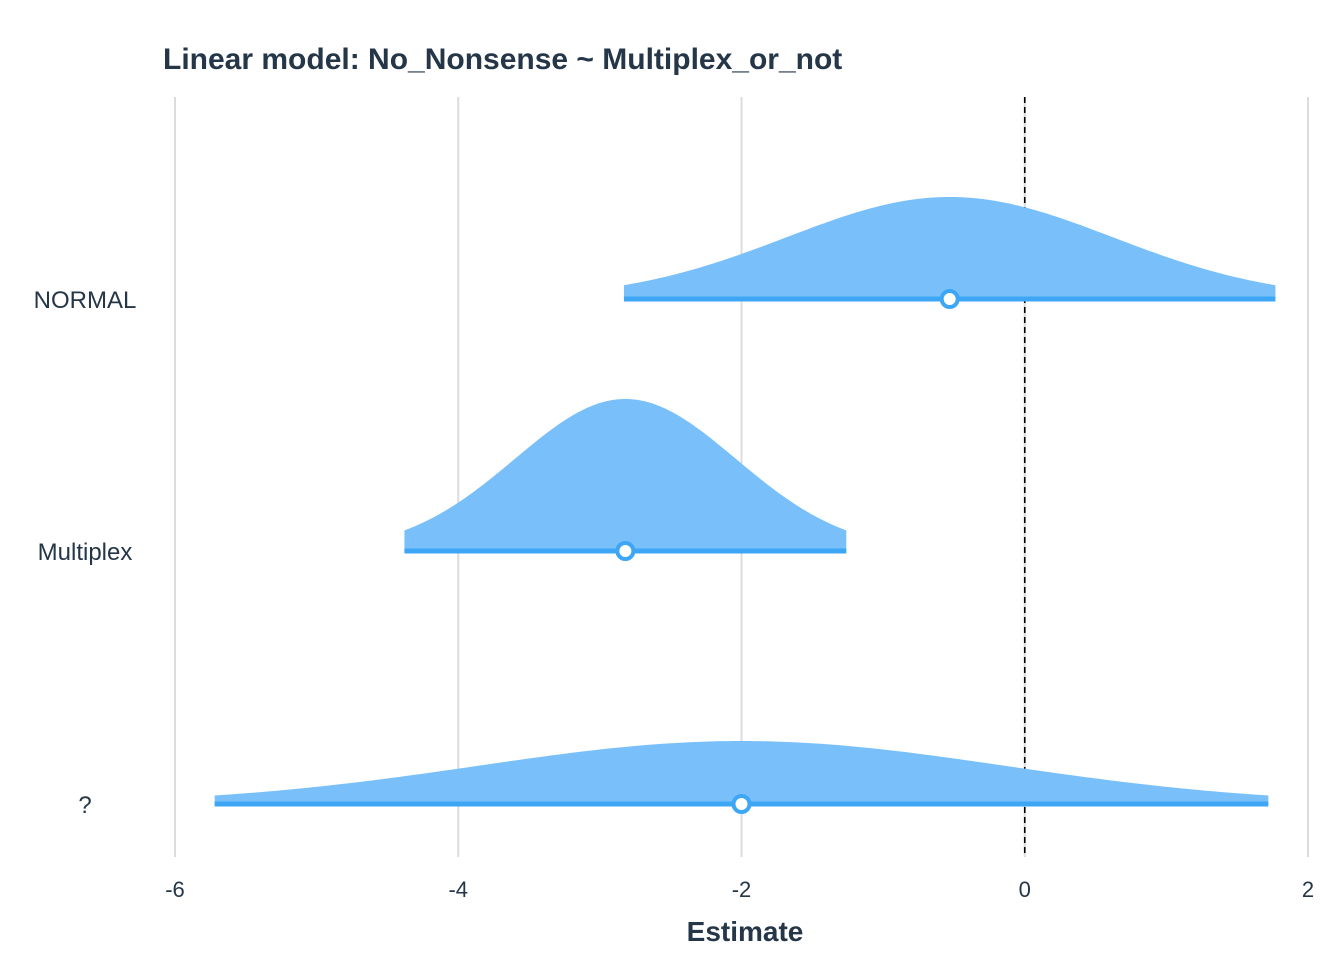 The height and width of the screenshot is (960, 1344). I want to click on category-label-0: NORMAL, so click(85, 300).